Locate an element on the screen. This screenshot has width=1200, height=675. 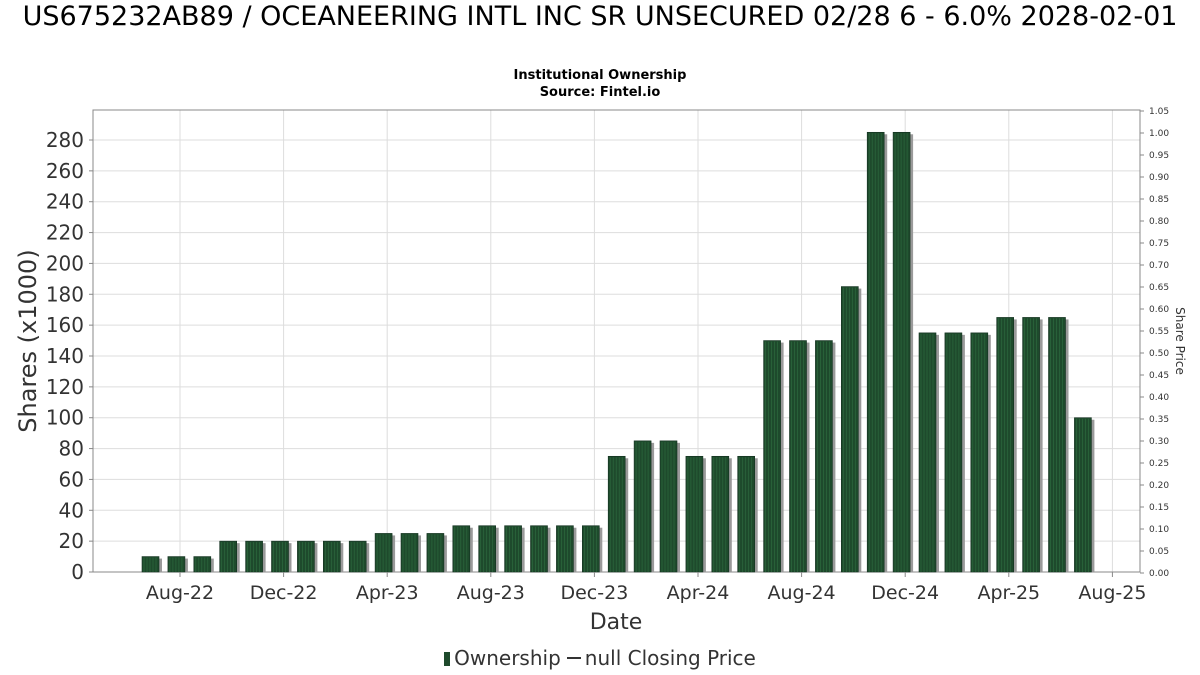
x-tick-label: Dec-24 is located at coordinates (905, 593).